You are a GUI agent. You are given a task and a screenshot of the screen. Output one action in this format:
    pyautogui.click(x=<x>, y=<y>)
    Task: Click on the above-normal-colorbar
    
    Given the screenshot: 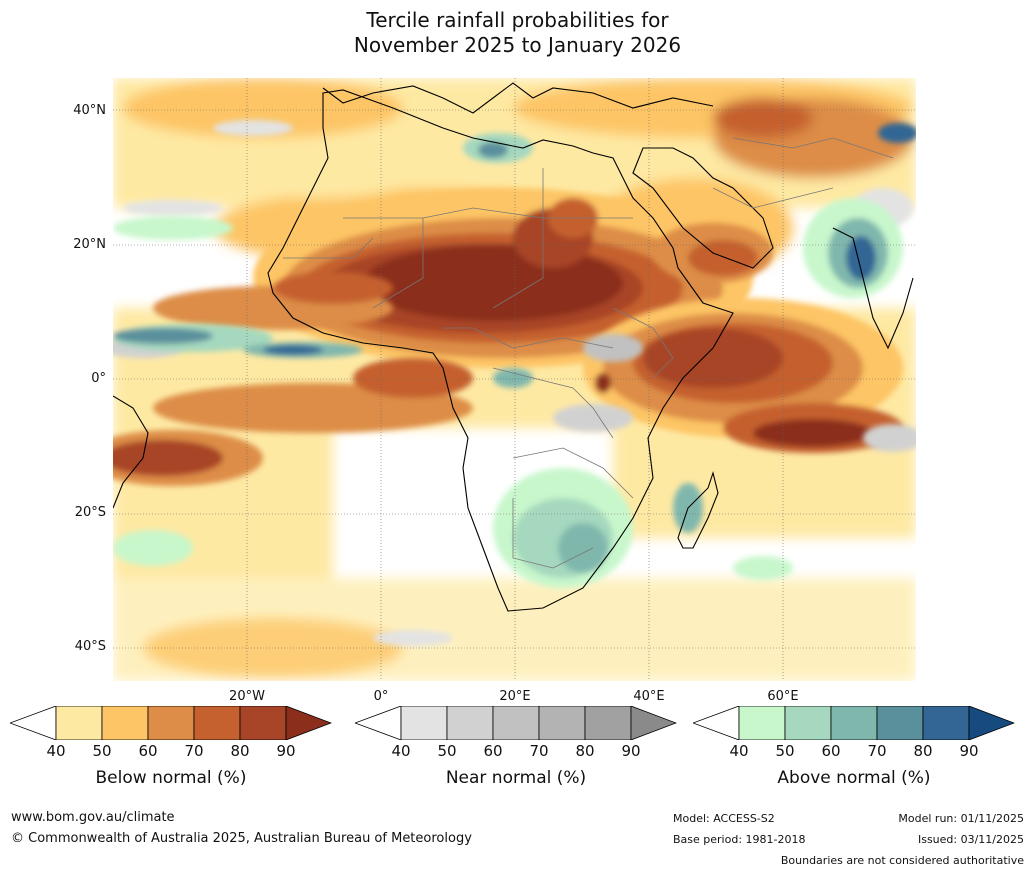 What is the action you would take?
    pyautogui.click(x=854, y=723)
    